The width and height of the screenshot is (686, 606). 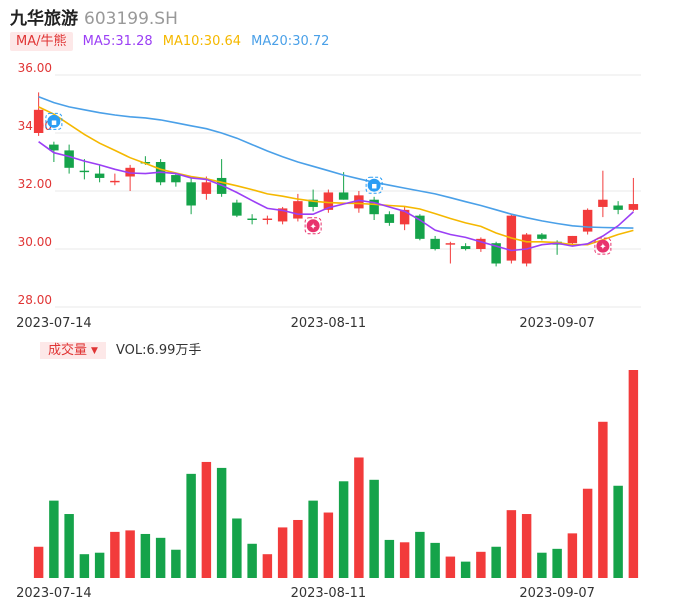 I want to click on volume-value: VOL:6.99万手, so click(x=158, y=350).